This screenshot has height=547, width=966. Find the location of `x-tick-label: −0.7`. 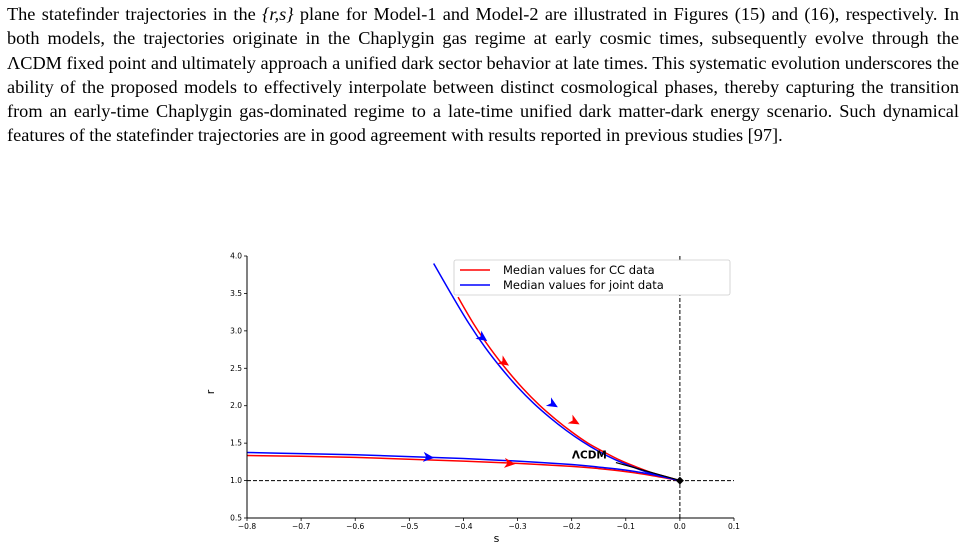

x-tick-label: −0.7 is located at coordinates (301, 526).